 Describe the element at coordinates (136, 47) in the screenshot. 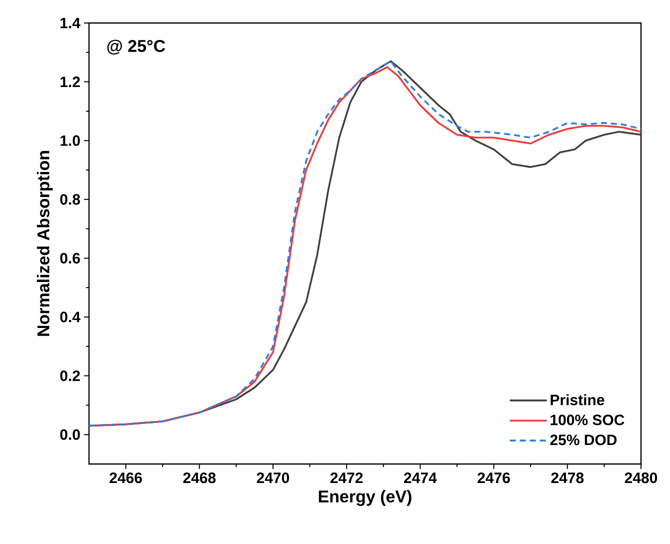

I see `annotation: @ 25°C` at that location.